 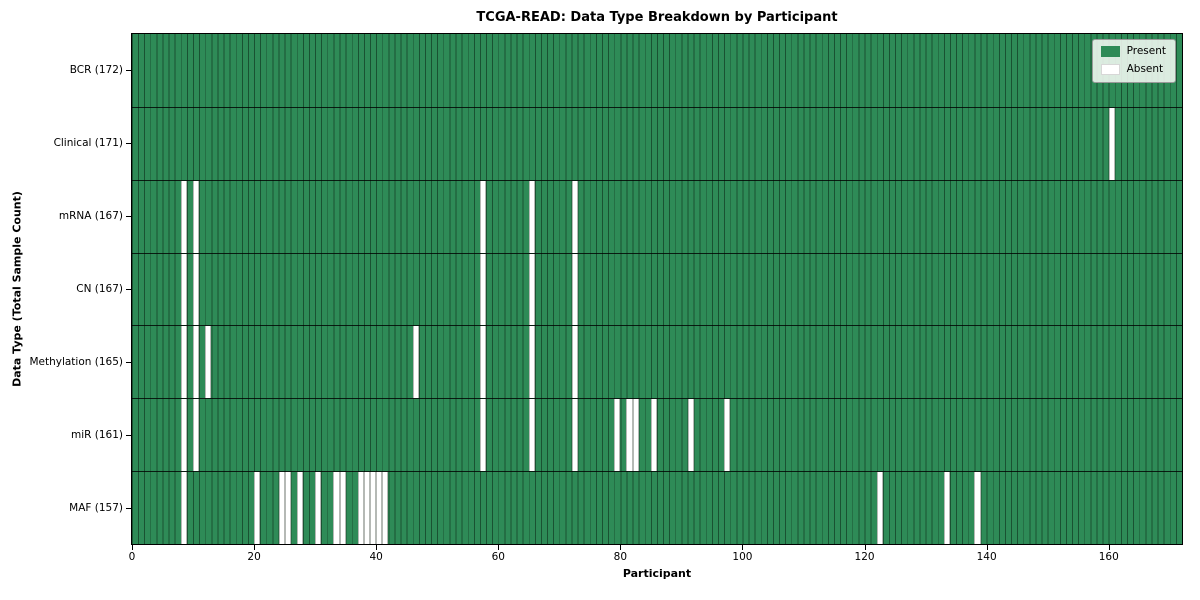 I want to click on legend-absent-label: Absent, so click(x=1145, y=69).